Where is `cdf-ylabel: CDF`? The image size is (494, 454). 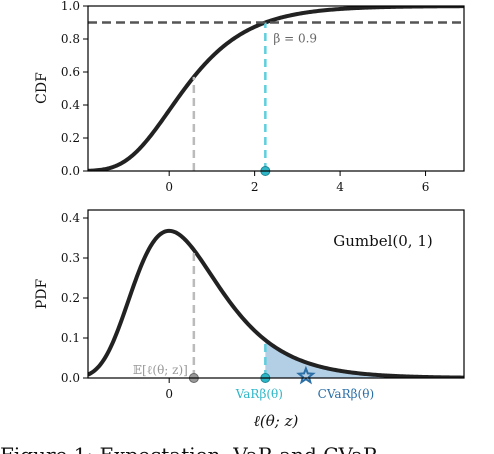 cdf-ylabel: CDF is located at coordinates (42, 88).